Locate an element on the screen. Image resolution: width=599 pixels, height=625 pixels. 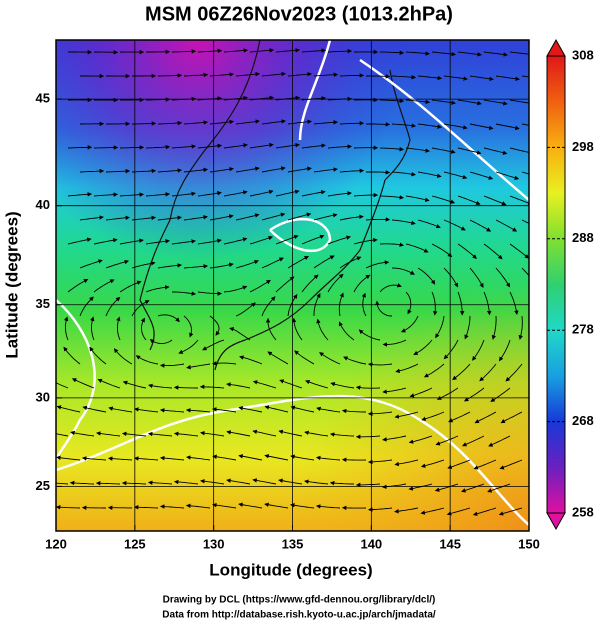
y-tick-label: 35 is located at coordinates (43, 303).